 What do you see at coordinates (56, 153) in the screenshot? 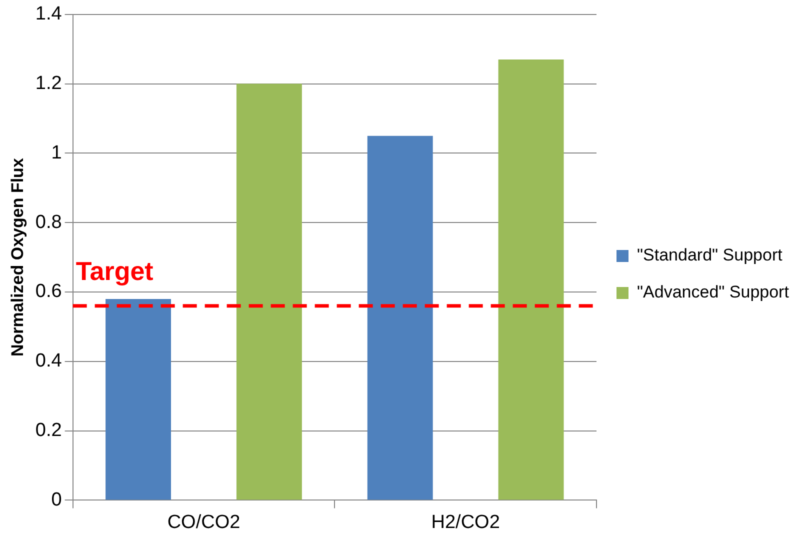
I see `y-tick-label: 1` at bounding box center [56, 153].